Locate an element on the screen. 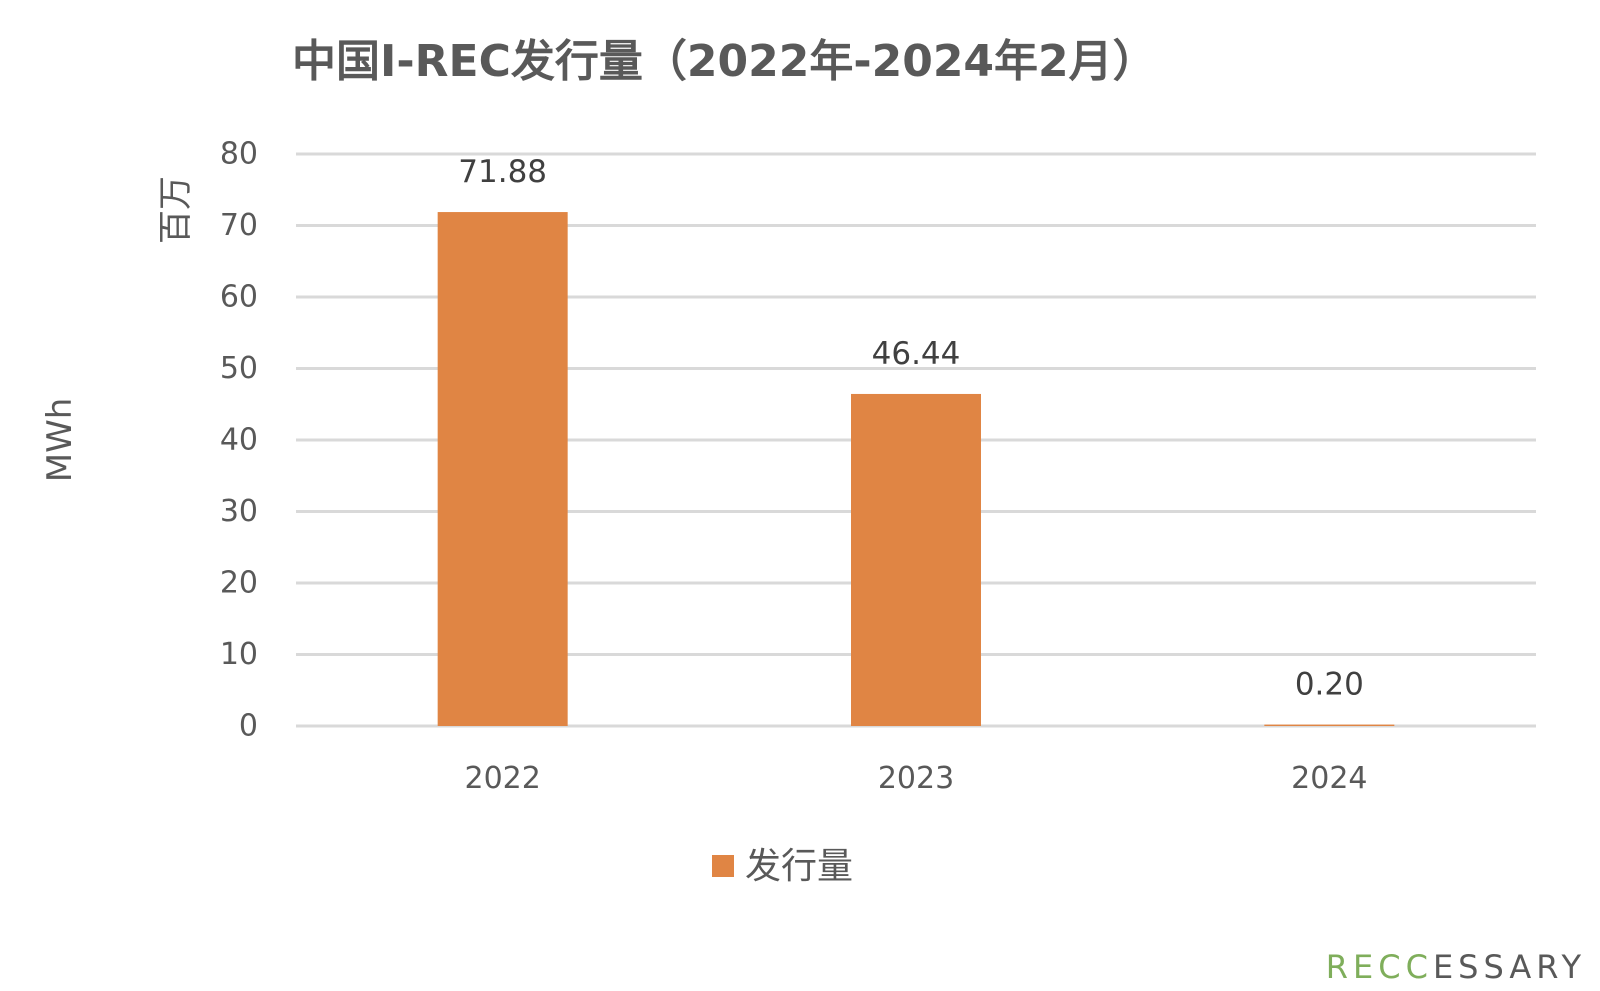 This screenshot has height=991, width=1600. y-tick-label: 0 is located at coordinates (248, 726).